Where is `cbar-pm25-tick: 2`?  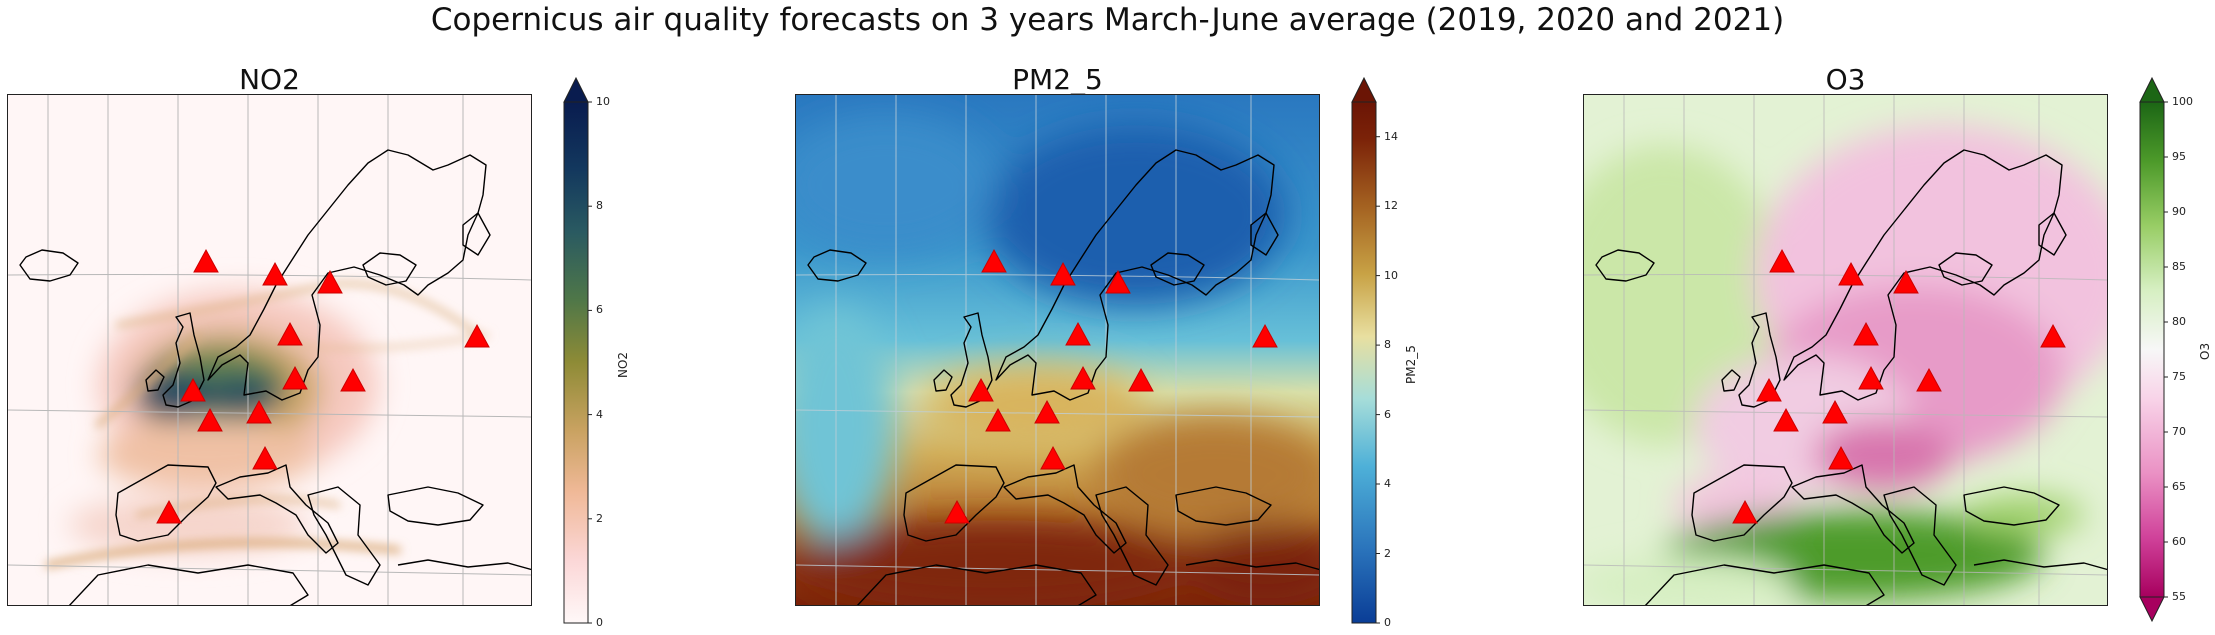
cbar-pm25-tick: 2 is located at coordinates (1387, 553).